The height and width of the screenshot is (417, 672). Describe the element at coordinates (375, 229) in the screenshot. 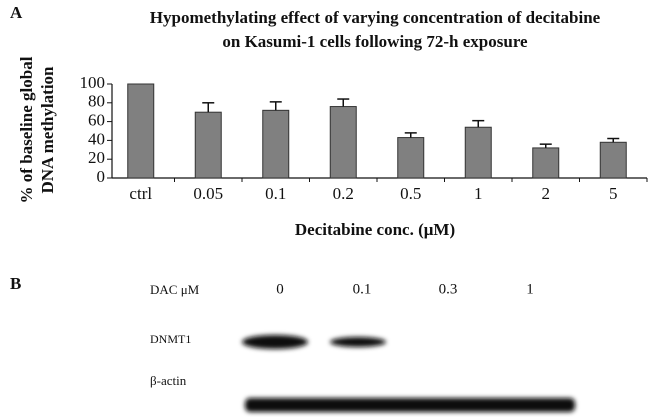

I see `x-axis-label: Decitabine conc. (μM)` at that location.